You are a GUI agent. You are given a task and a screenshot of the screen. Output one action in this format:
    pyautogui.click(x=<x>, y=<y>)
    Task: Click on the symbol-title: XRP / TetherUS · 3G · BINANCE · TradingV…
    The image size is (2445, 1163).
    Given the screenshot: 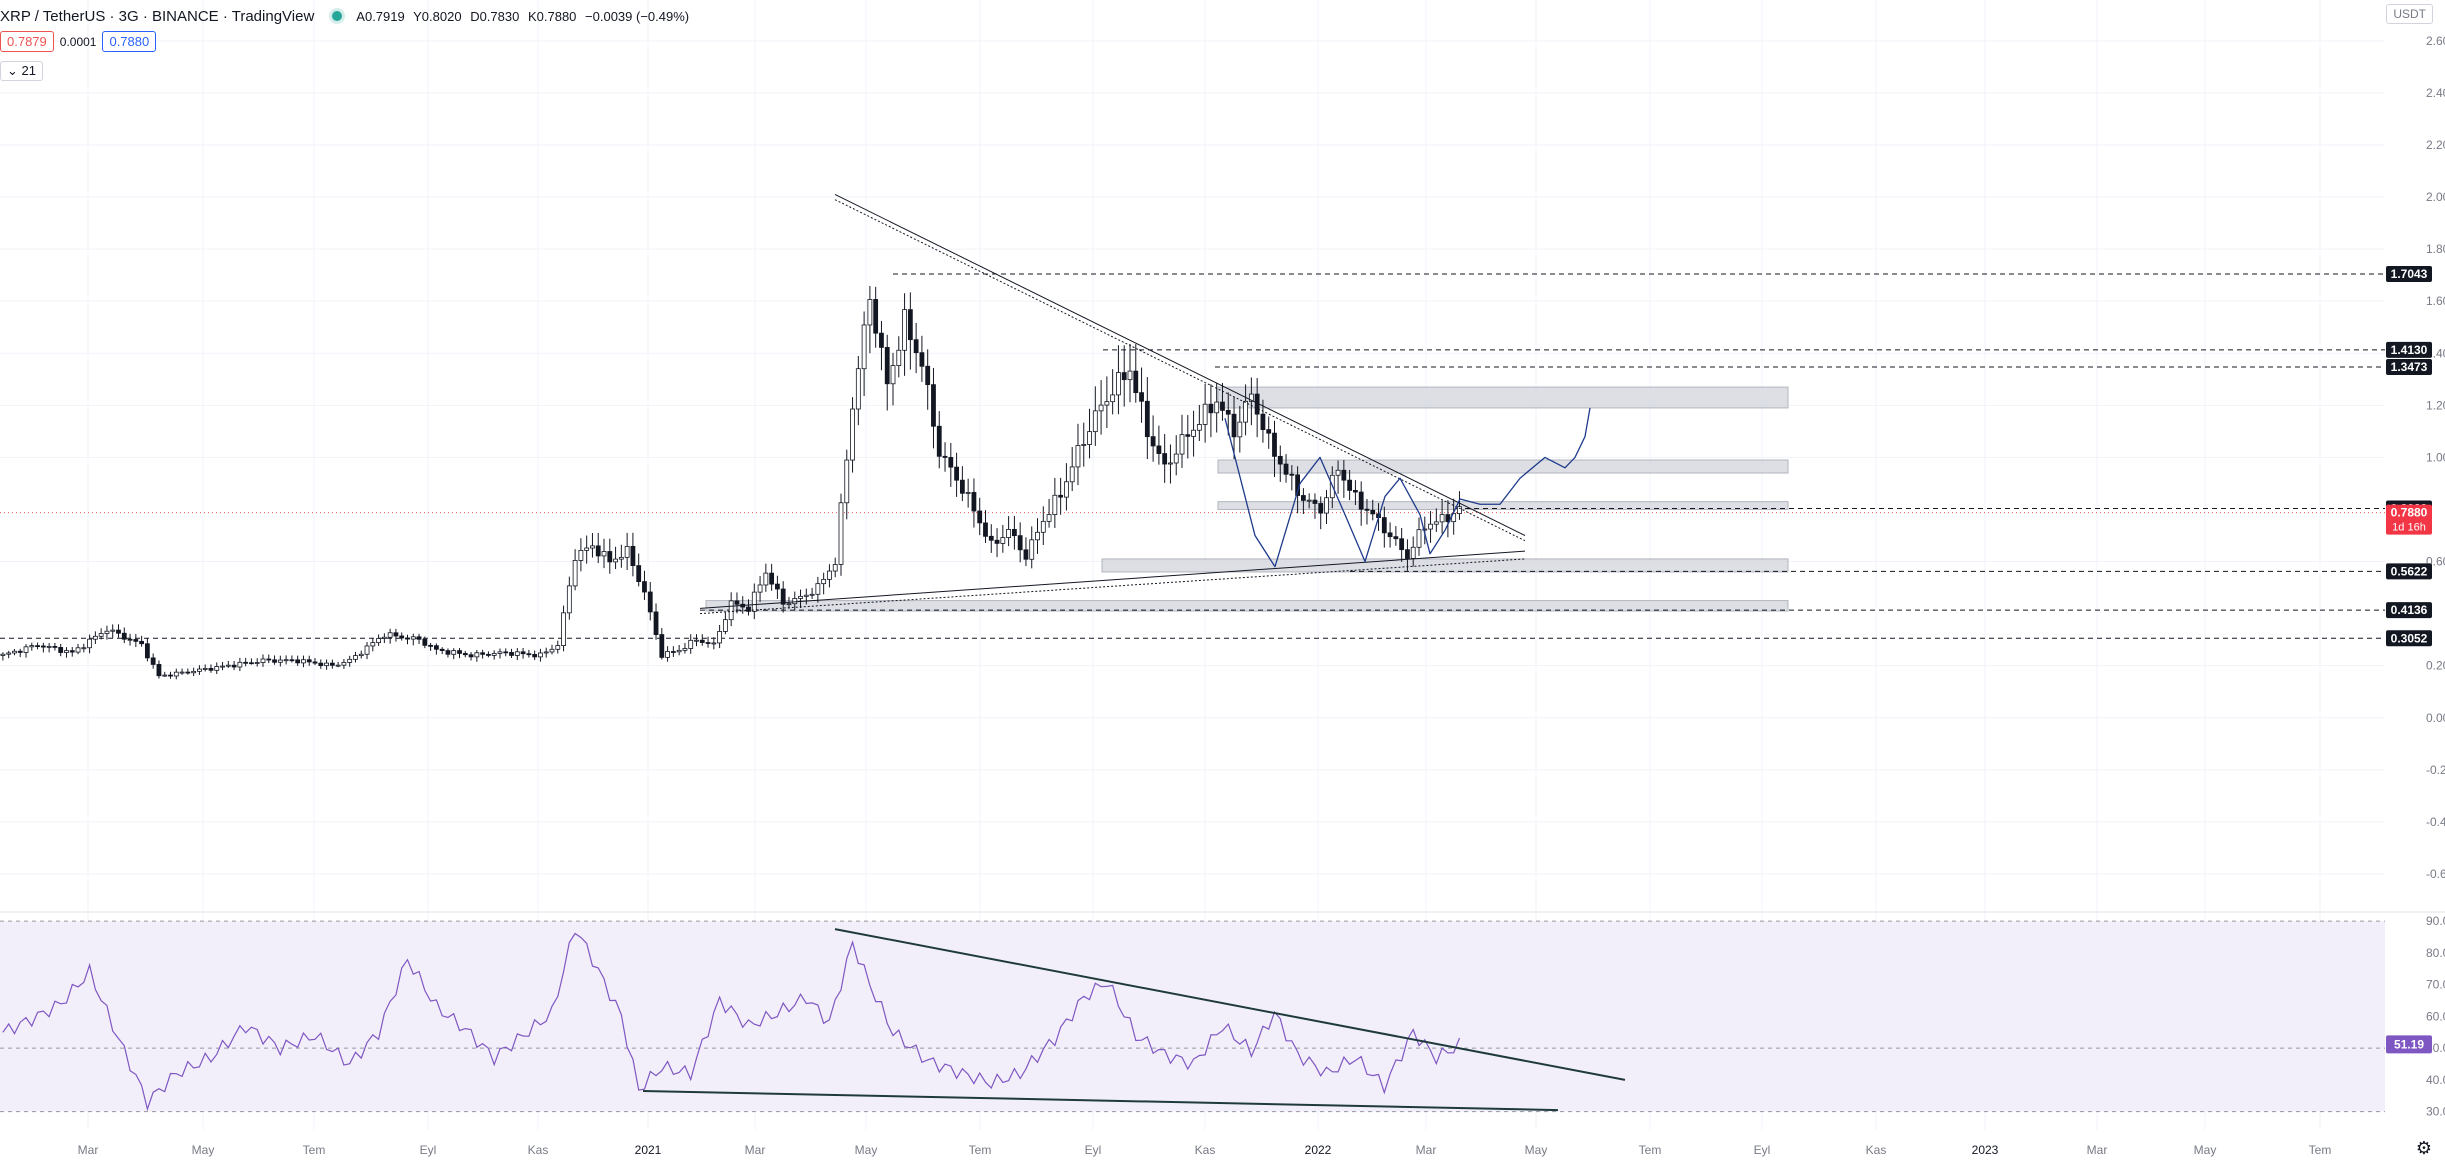 What is the action you would take?
    pyautogui.click(x=157, y=16)
    